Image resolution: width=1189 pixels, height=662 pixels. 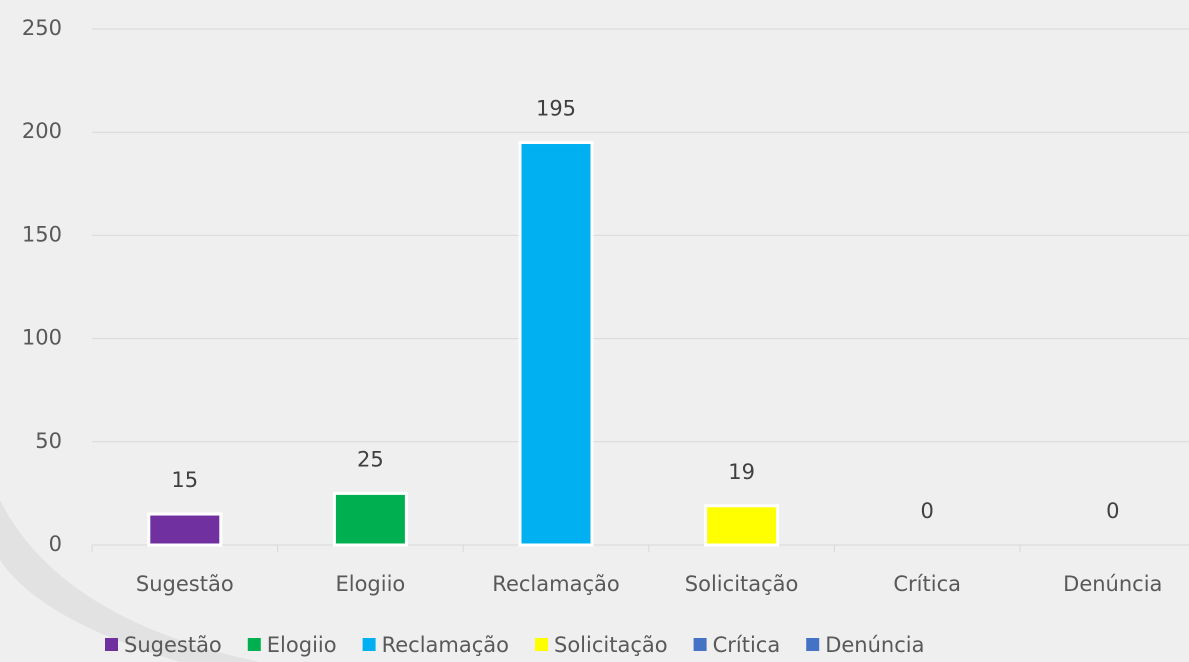 I want to click on data-label: 195, so click(x=556, y=109).